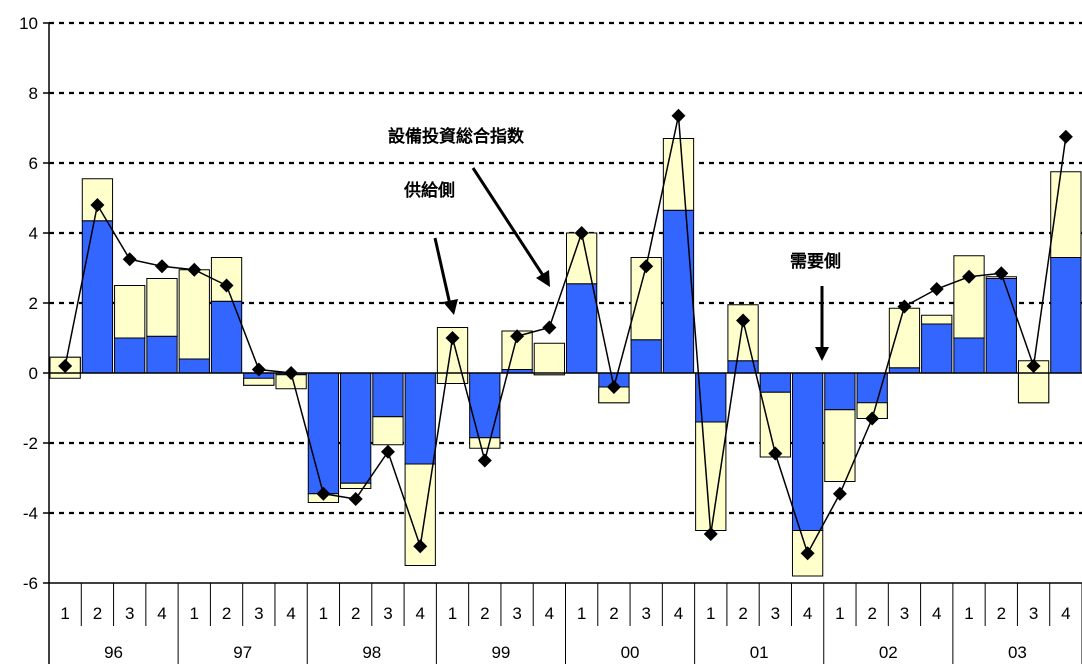  What do you see at coordinates (614, 243) in the screenshot?
I see `annotation-layer: 設備投資総合指数 供給側 需要側` at bounding box center [614, 243].